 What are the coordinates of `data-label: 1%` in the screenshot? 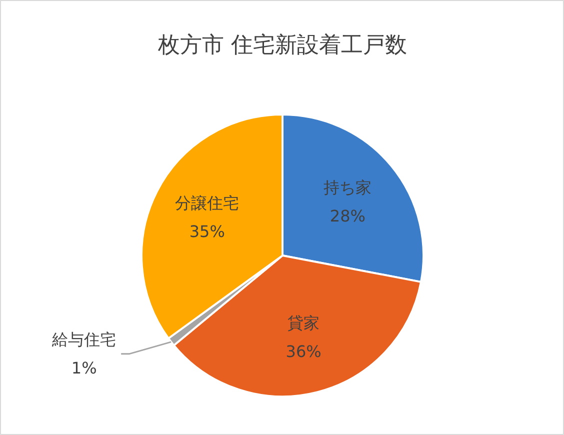 It's located at (84, 368).